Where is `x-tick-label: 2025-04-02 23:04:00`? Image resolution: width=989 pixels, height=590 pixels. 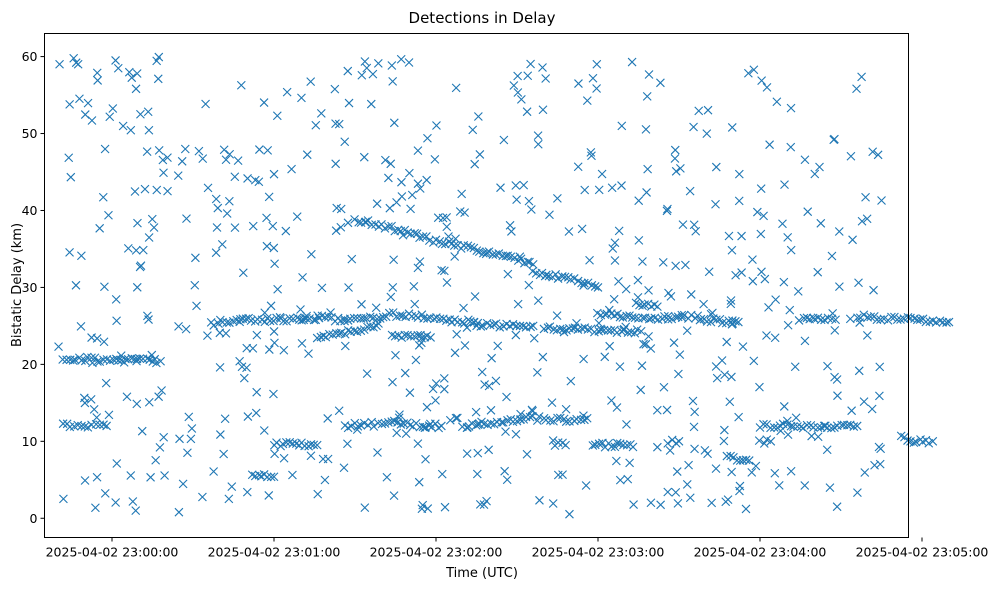 x-tick-label: 2025-04-02 23:04:00 is located at coordinates (760, 552).